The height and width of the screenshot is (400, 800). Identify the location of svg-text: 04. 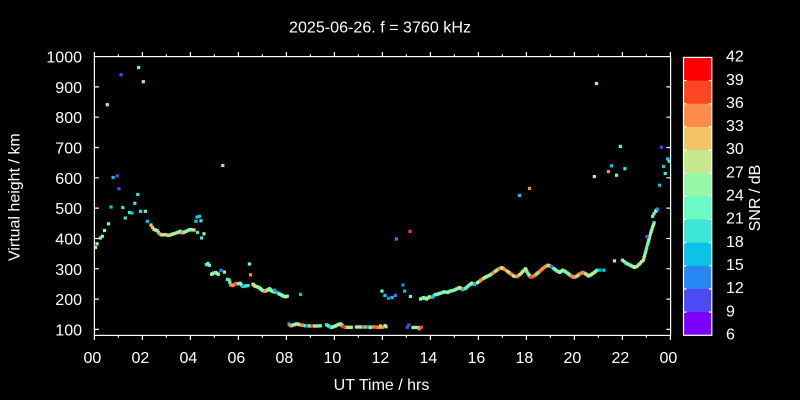
(189, 358).